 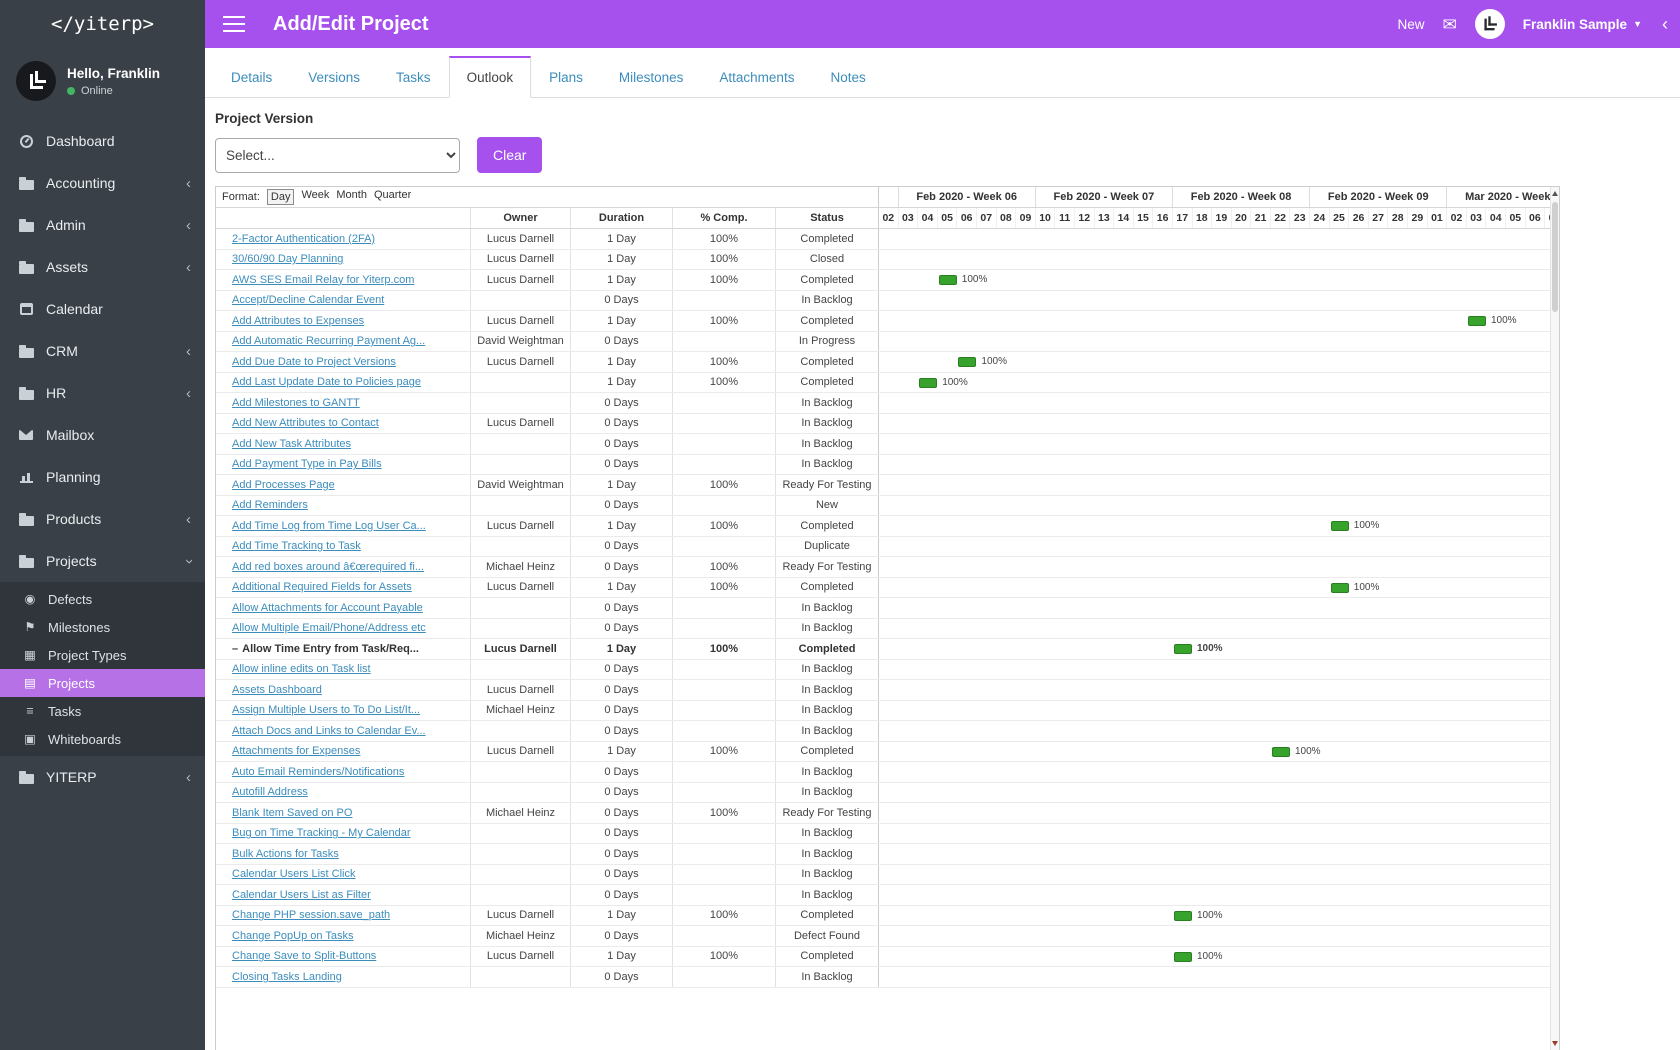 What do you see at coordinates (1219, 854) in the screenshot?
I see `timeline-cell` at bounding box center [1219, 854].